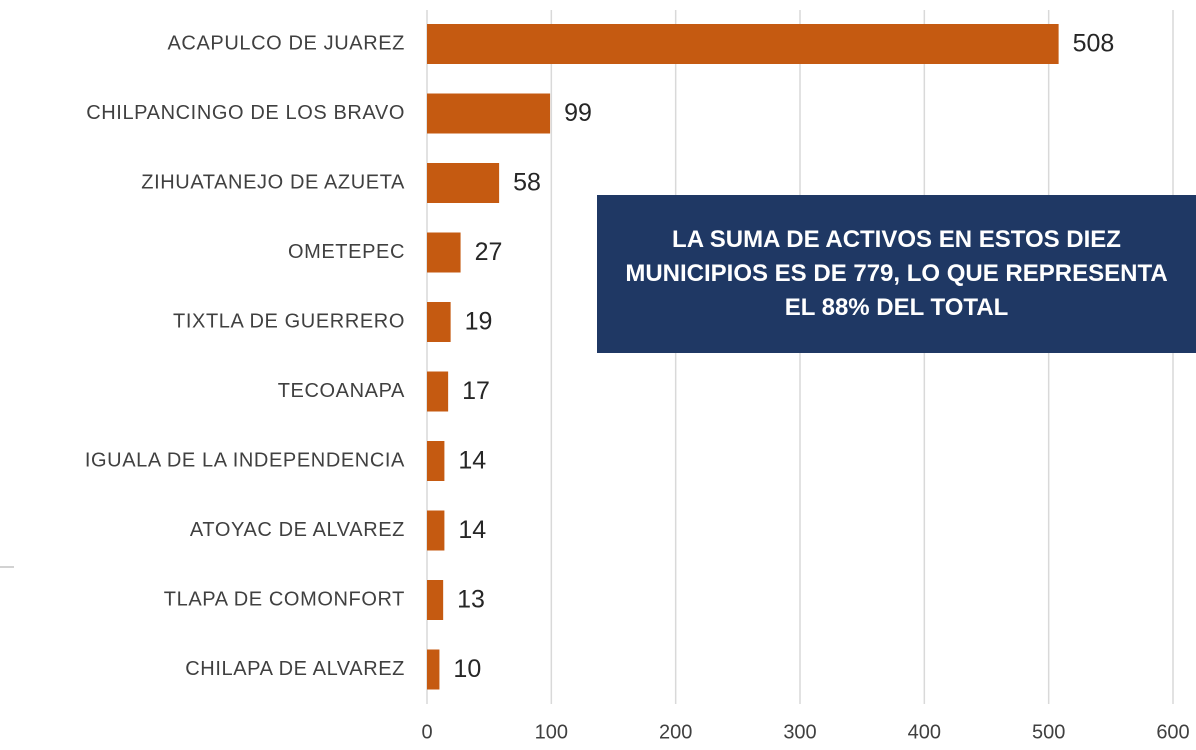  What do you see at coordinates (1048, 732) in the screenshot?
I see `x-tick-label: 500` at bounding box center [1048, 732].